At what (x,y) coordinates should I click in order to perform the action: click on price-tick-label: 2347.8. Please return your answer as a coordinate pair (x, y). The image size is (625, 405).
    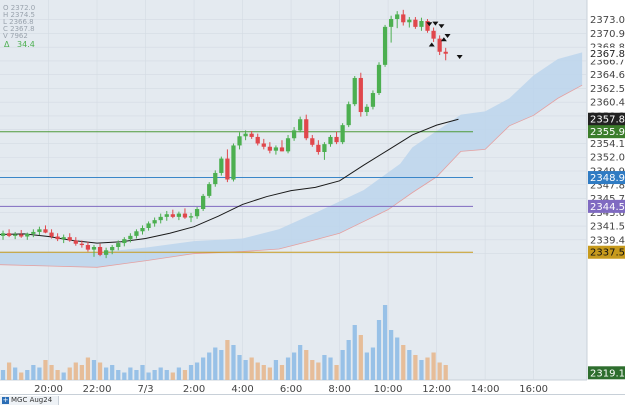
    Looking at the image, I should click on (607, 185).